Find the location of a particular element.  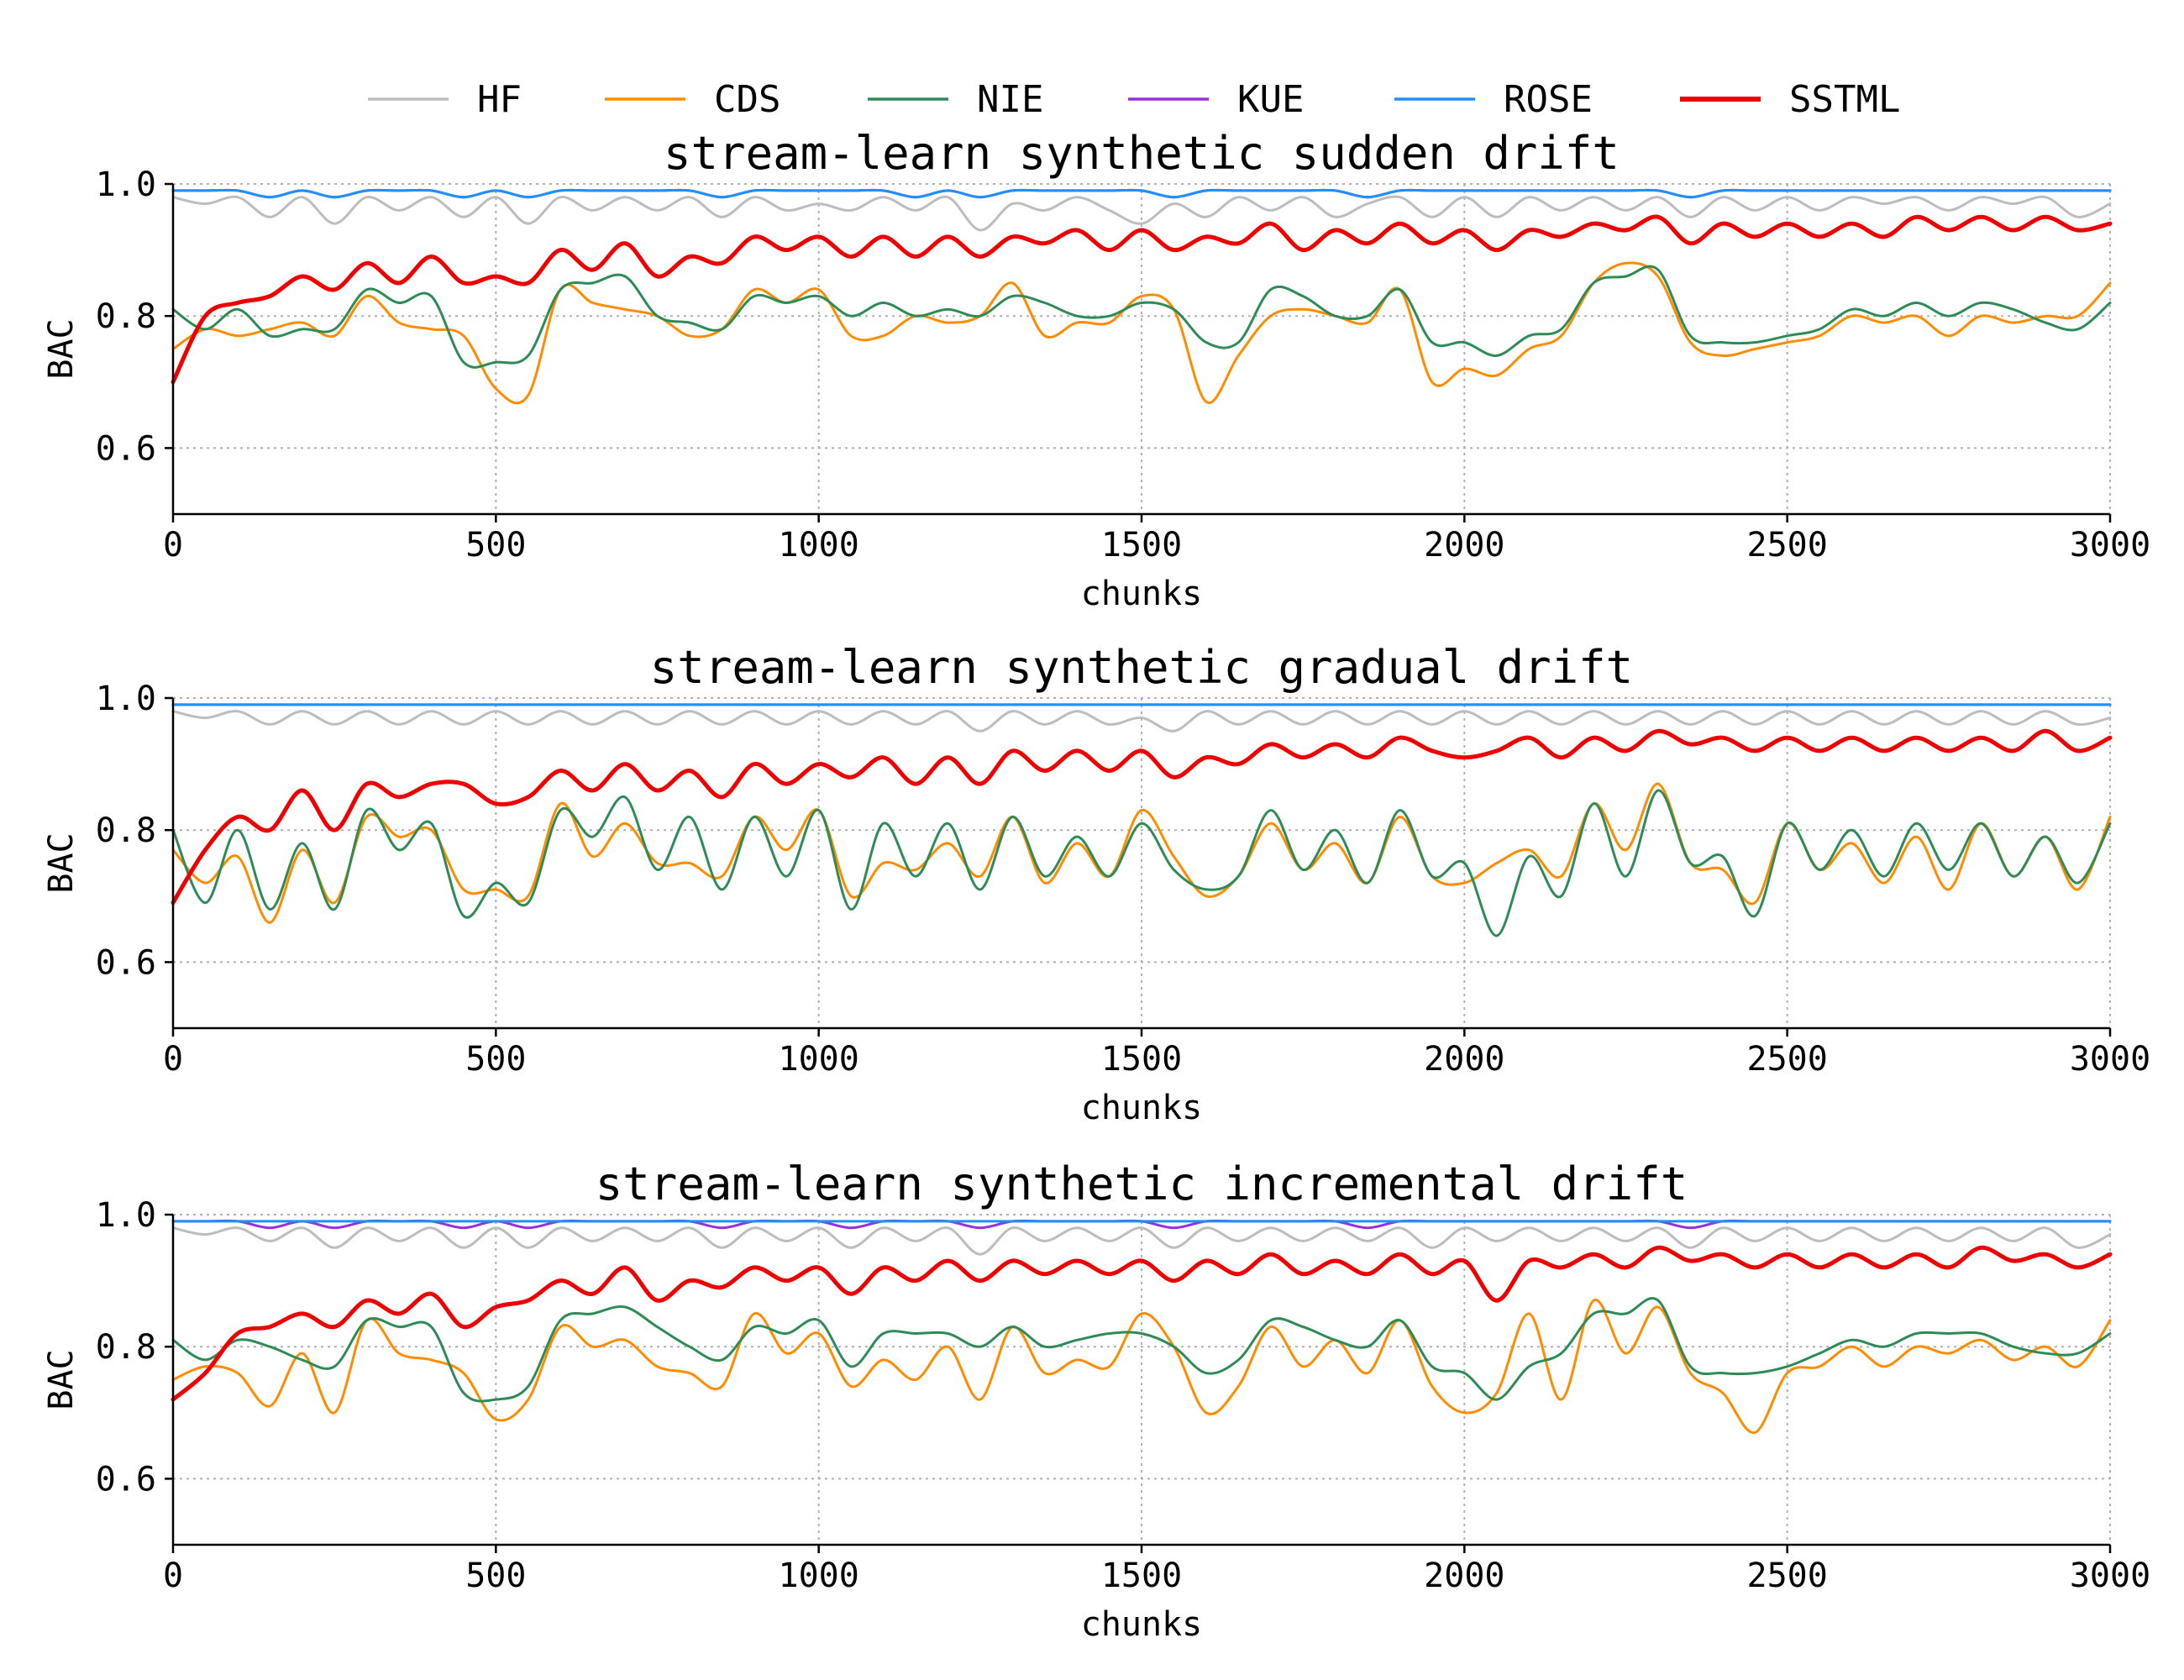

legend-item-kue: KUE is located at coordinates (1216, 99).